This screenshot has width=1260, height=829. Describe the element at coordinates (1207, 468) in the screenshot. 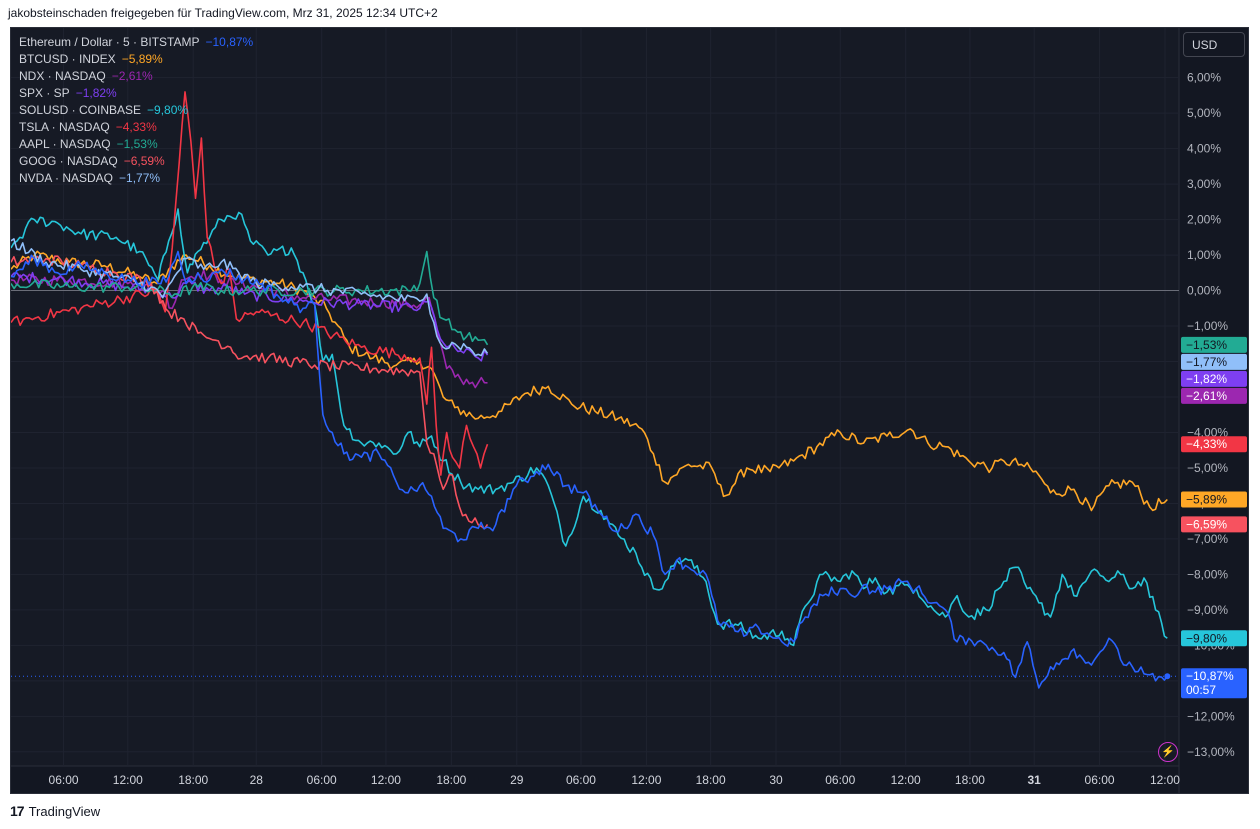

I see `y-tick-label: −5,00%` at that location.